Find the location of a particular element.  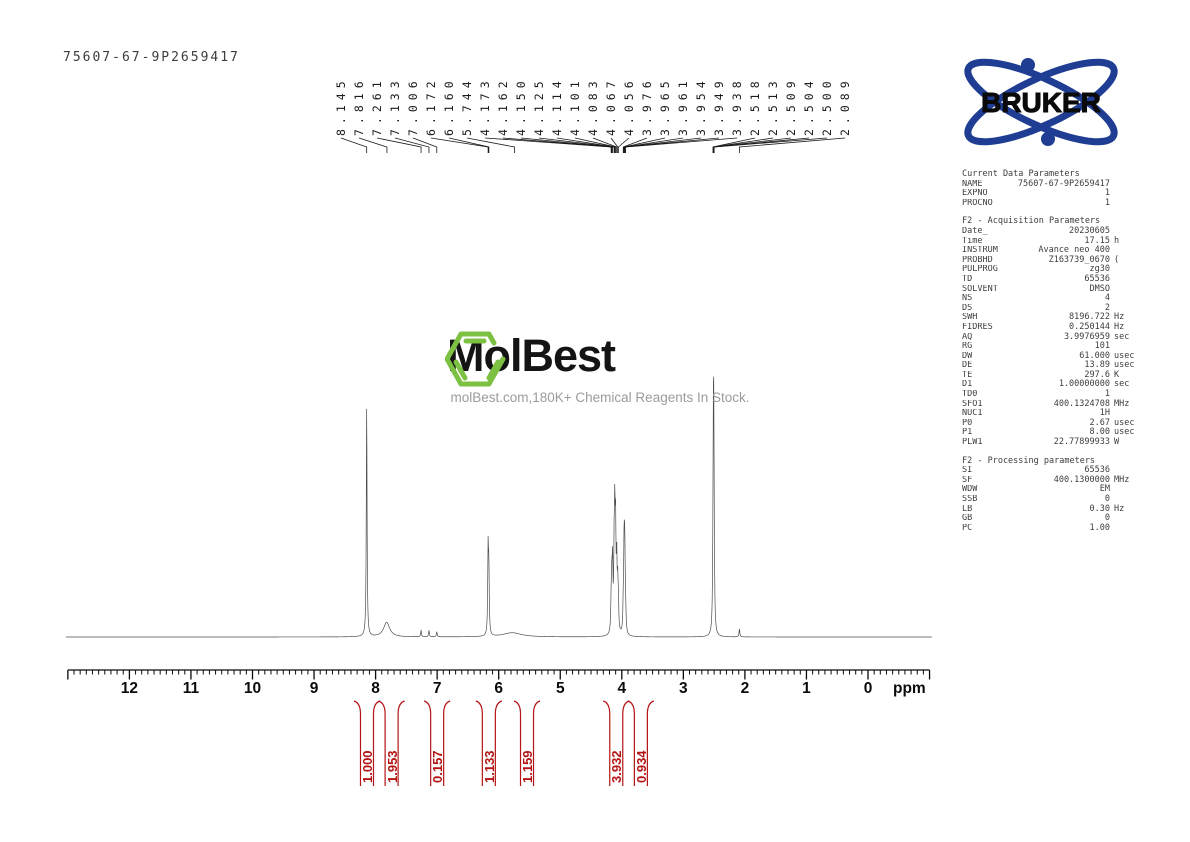

param-value: 1H is located at coordinates (1104, 413).